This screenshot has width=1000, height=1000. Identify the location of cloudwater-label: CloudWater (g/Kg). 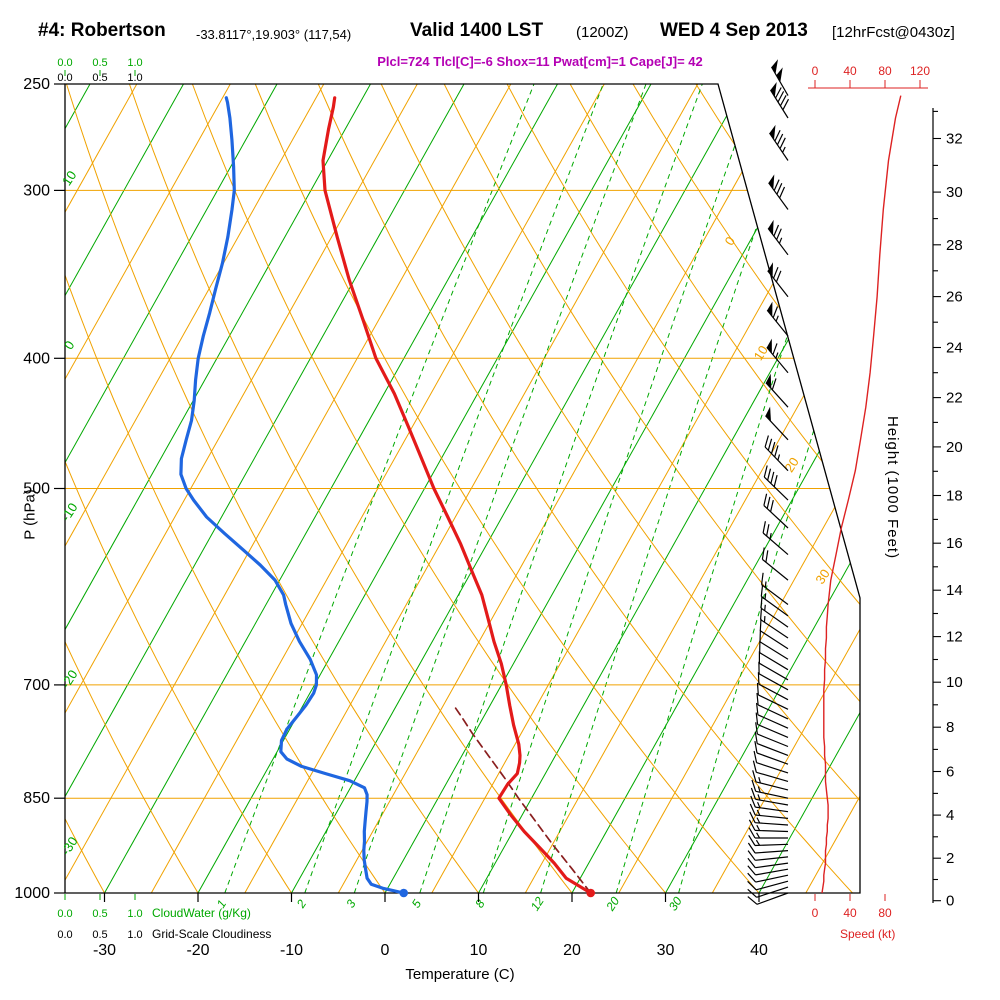
(201, 913).